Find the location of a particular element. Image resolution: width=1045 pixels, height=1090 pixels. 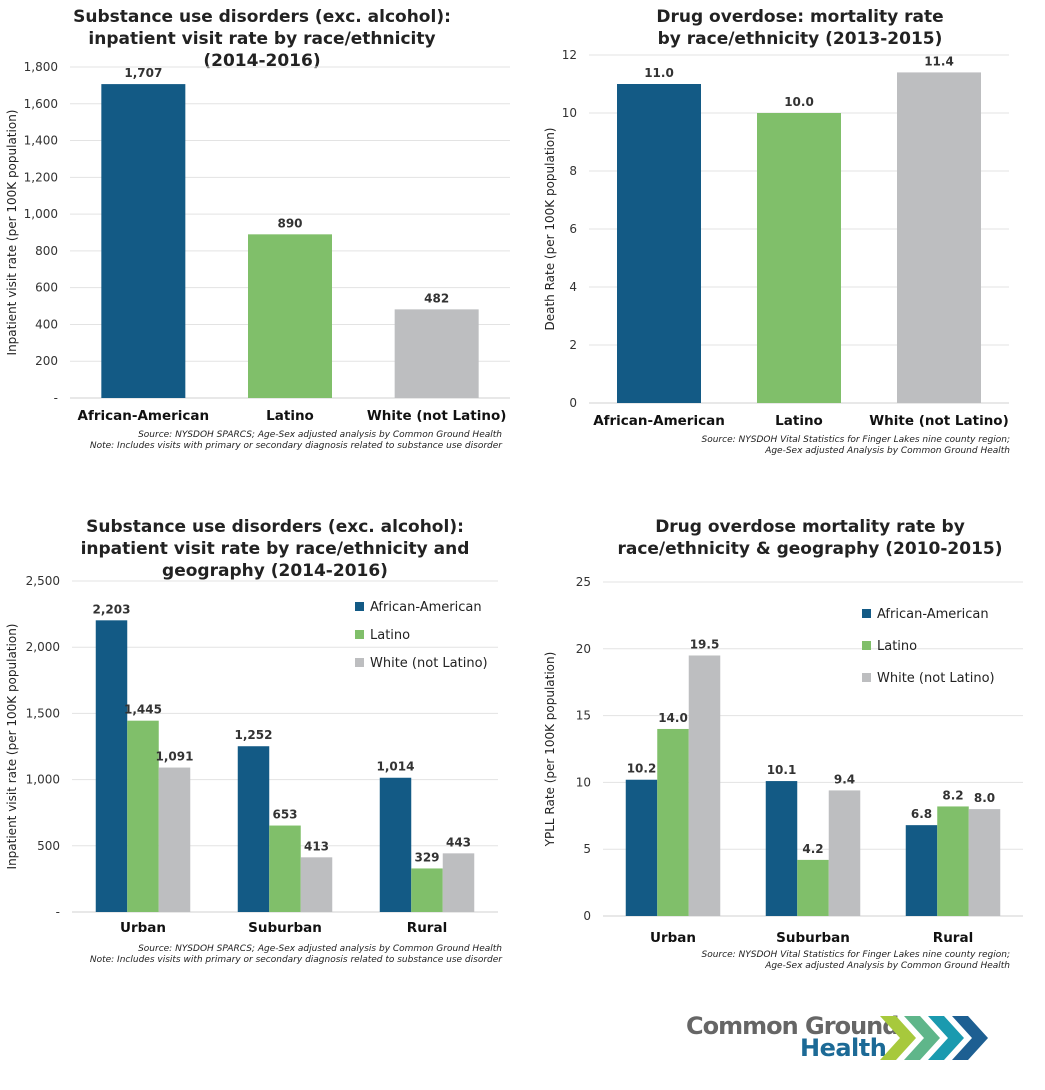

y-tick-label: 200 is located at coordinates (46, 361).